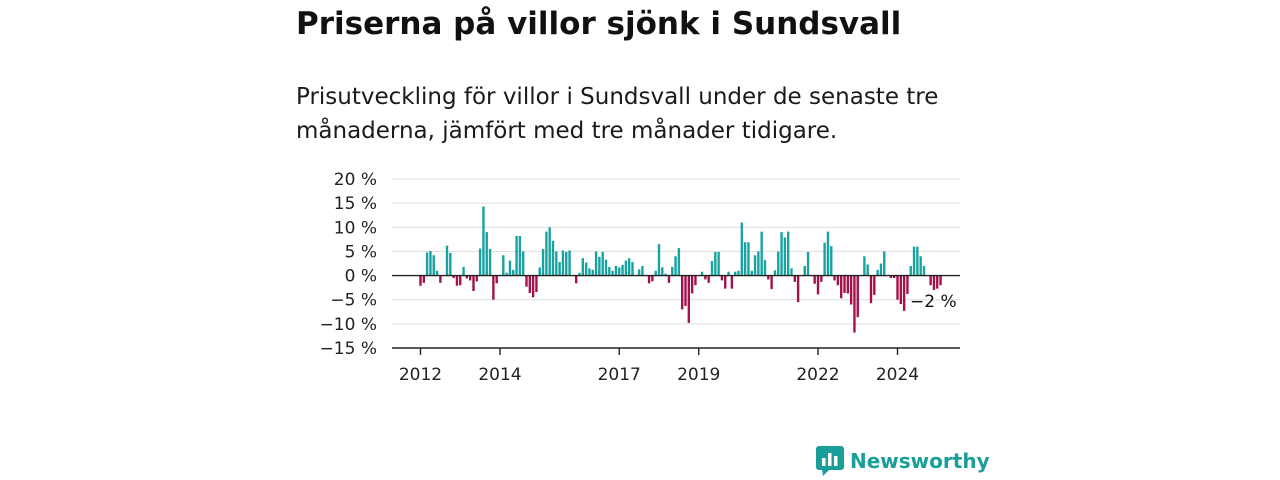 The height and width of the screenshot is (480, 1280). I want to click on y-tick-label: 0 %, so click(361, 277).